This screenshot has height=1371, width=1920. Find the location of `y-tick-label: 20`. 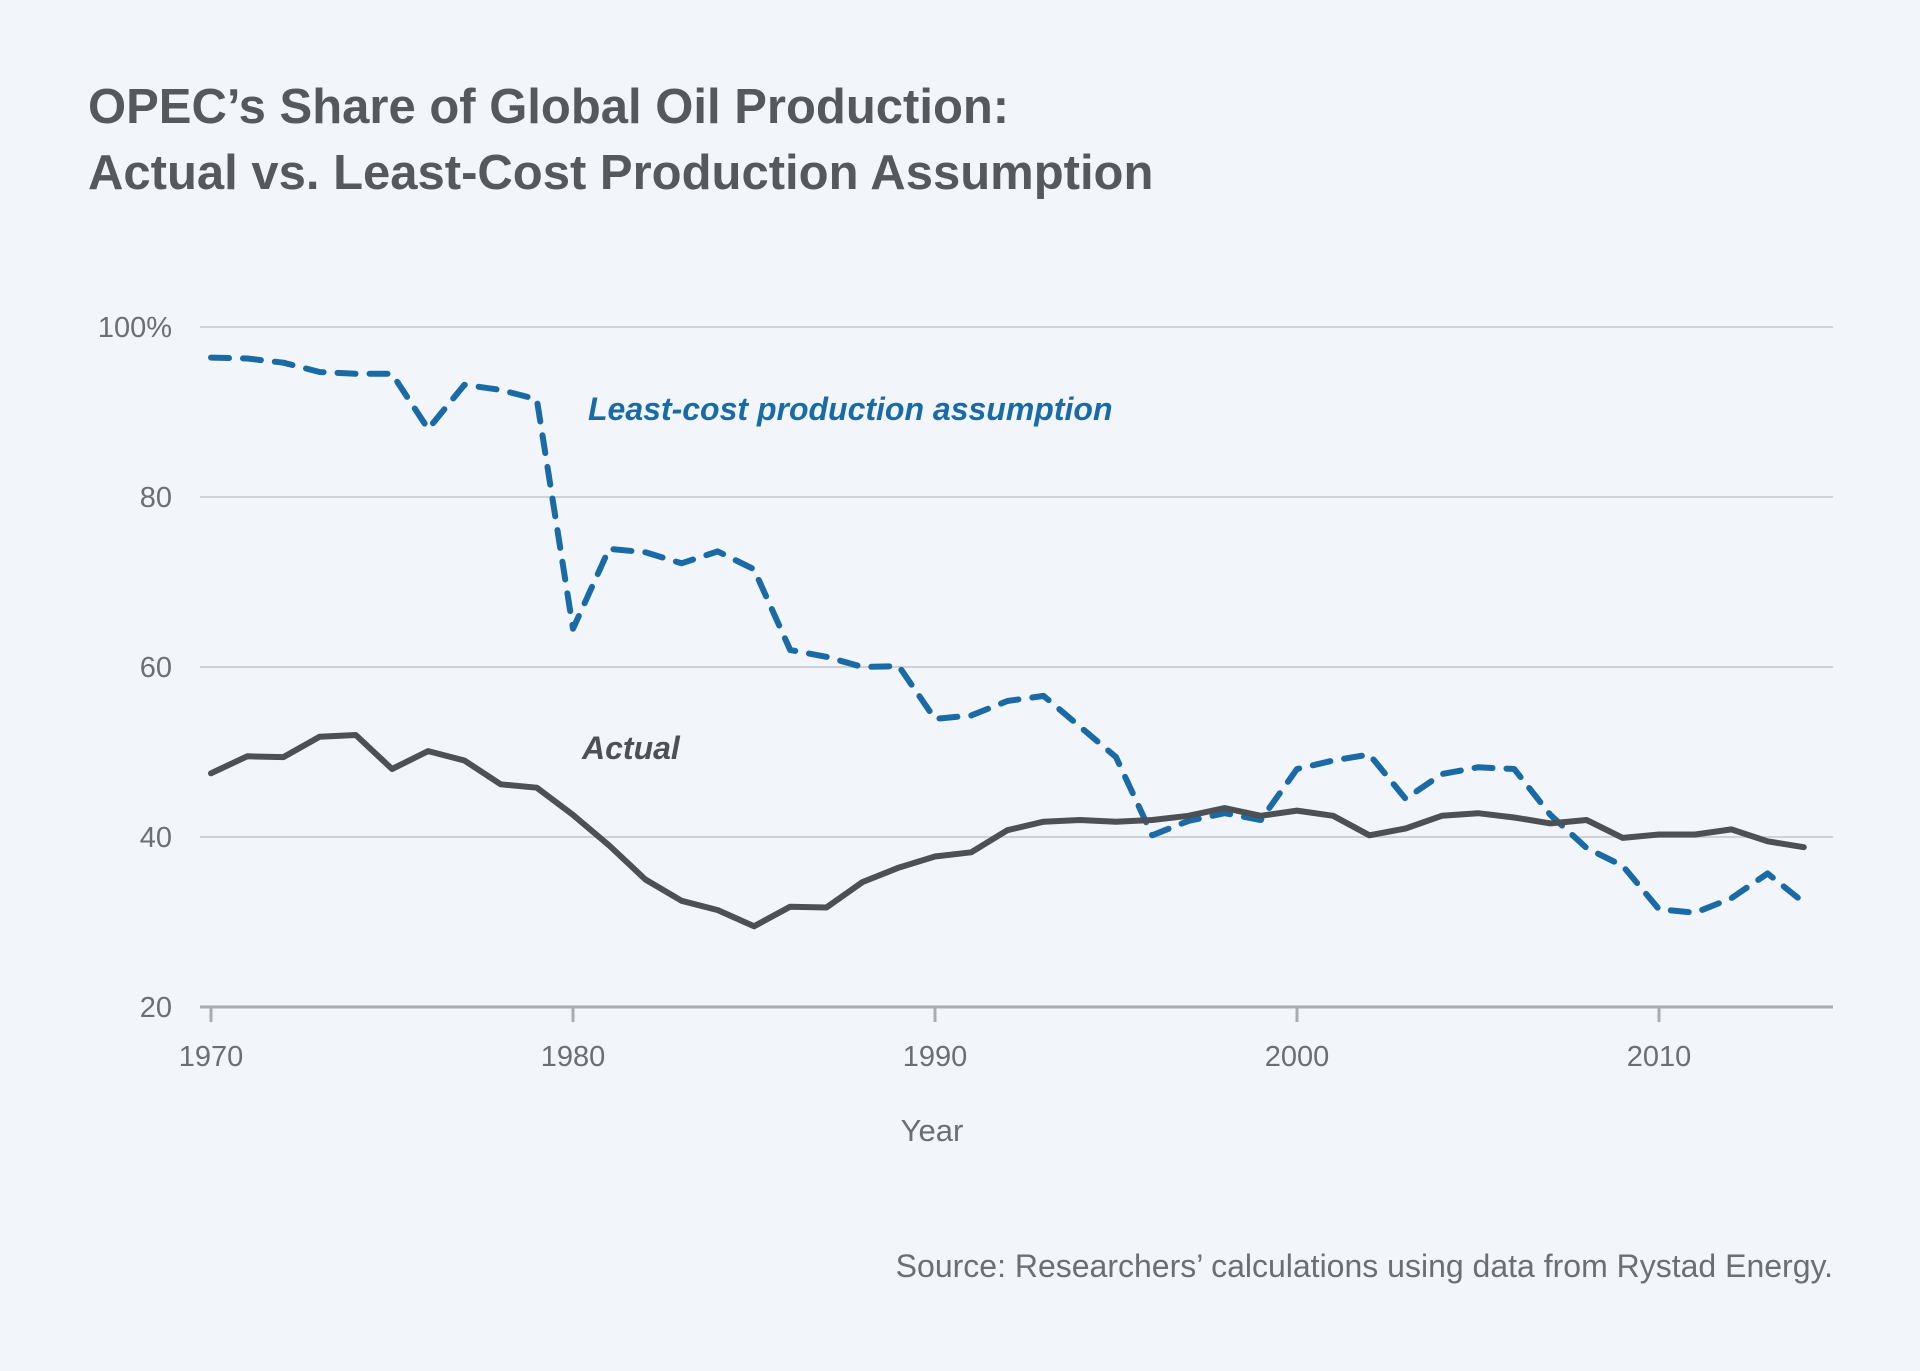

y-tick-label: 20 is located at coordinates (156, 1008).